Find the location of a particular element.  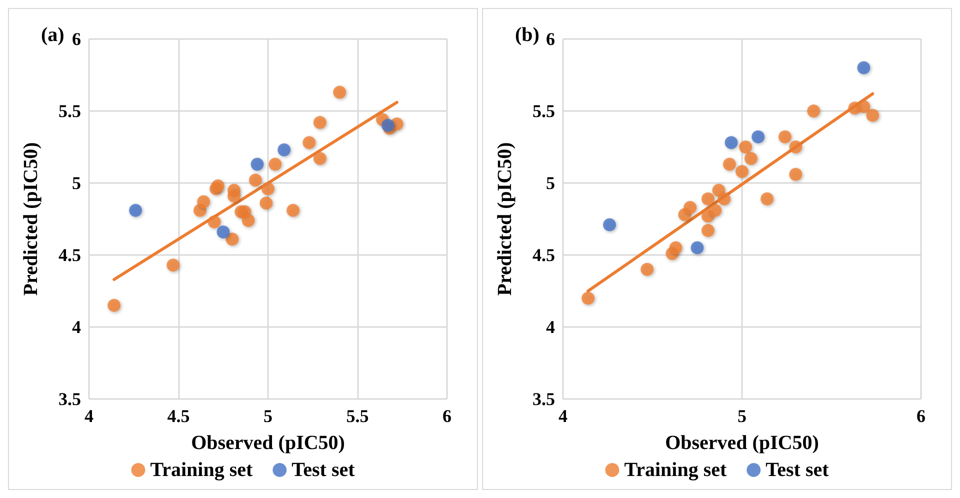

text: (a) is located at coordinates (52, 35).